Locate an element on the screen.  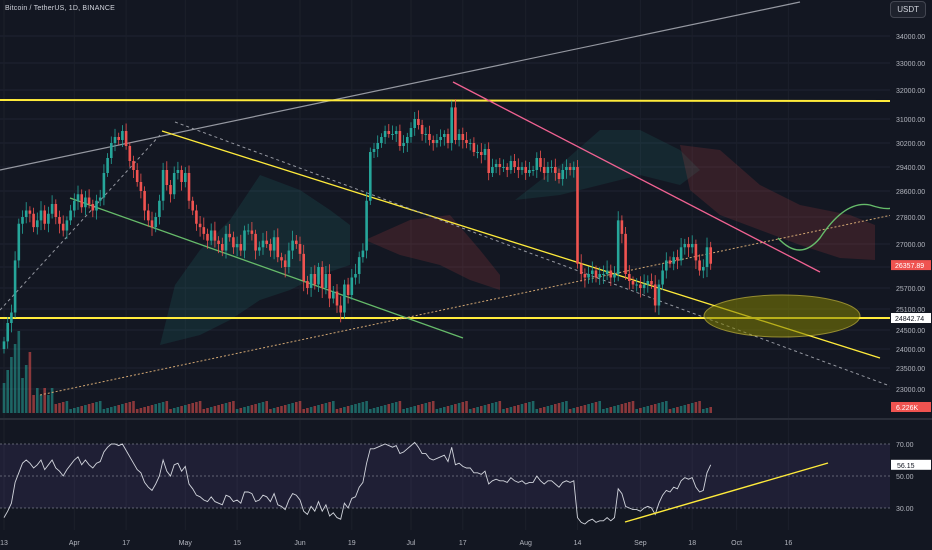
rsi-value-label: 56.15 is located at coordinates (906, 466).